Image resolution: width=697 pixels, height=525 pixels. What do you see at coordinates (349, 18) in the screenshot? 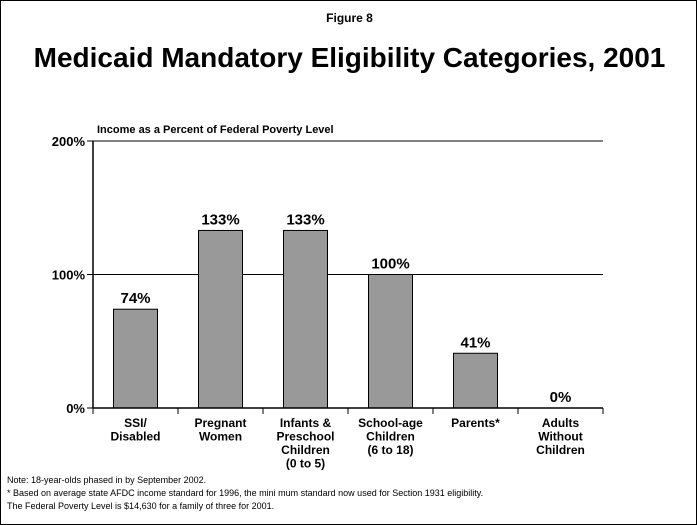
I see `figure-label: Figure 8` at bounding box center [349, 18].